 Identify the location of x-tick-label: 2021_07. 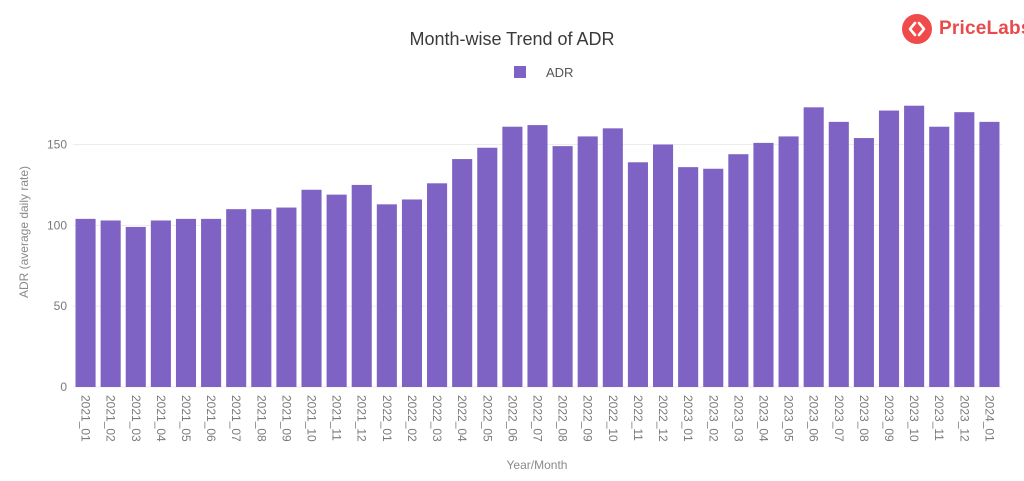
(236, 418).